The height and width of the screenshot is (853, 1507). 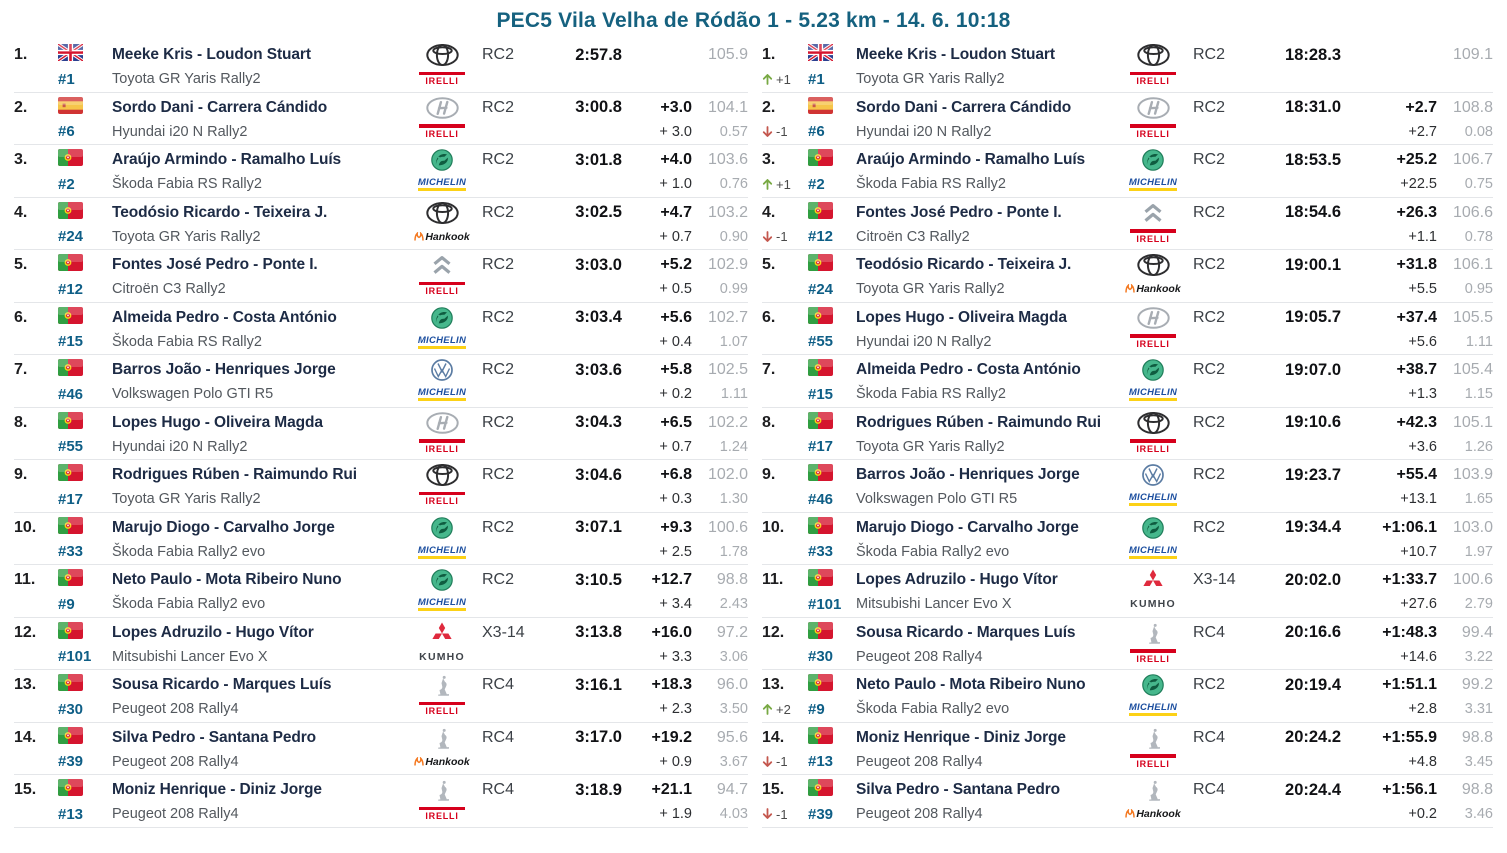 I want to click on diff-to-previous: +22.5, so click(x=1418, y=184).